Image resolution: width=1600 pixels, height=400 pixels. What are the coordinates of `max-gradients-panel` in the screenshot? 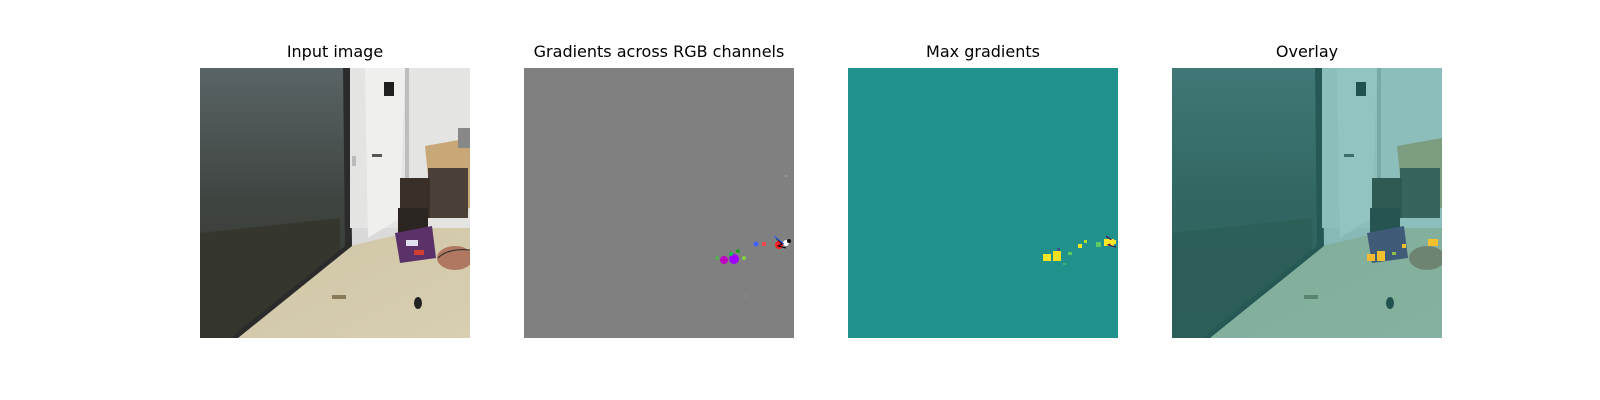 It's located at (983, 203).